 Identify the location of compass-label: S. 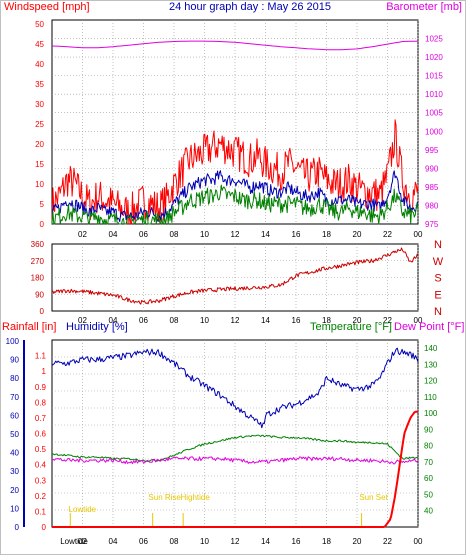
(437, 279).